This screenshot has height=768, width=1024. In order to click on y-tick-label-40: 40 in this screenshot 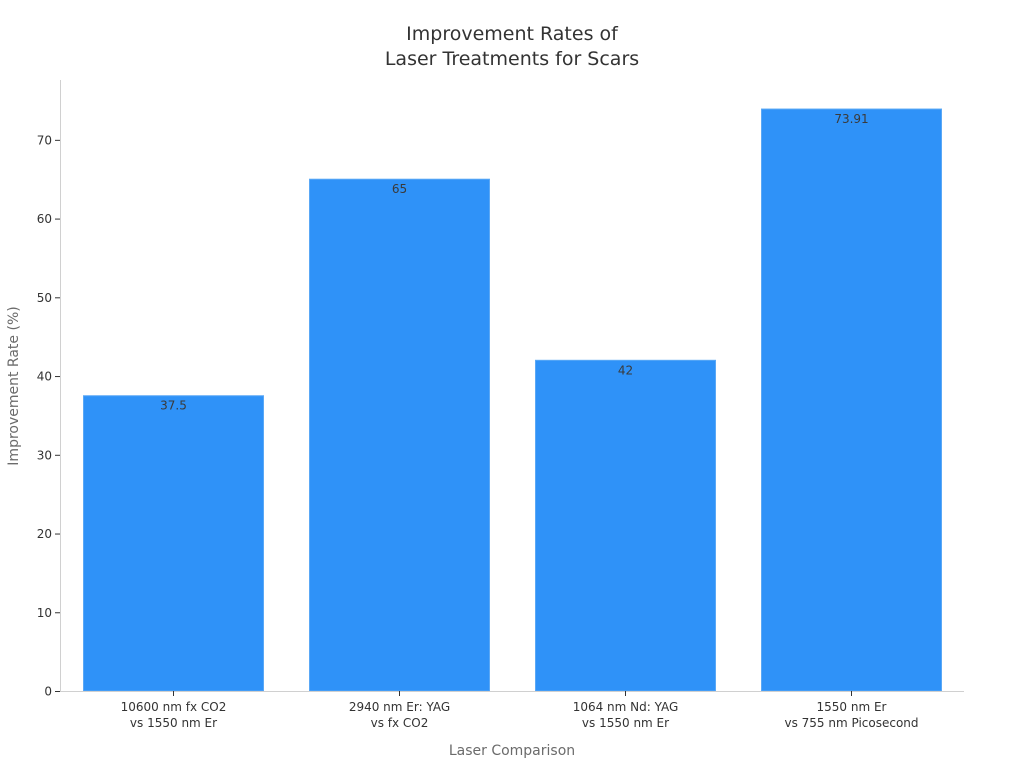, I will do `click(44, 377)`.